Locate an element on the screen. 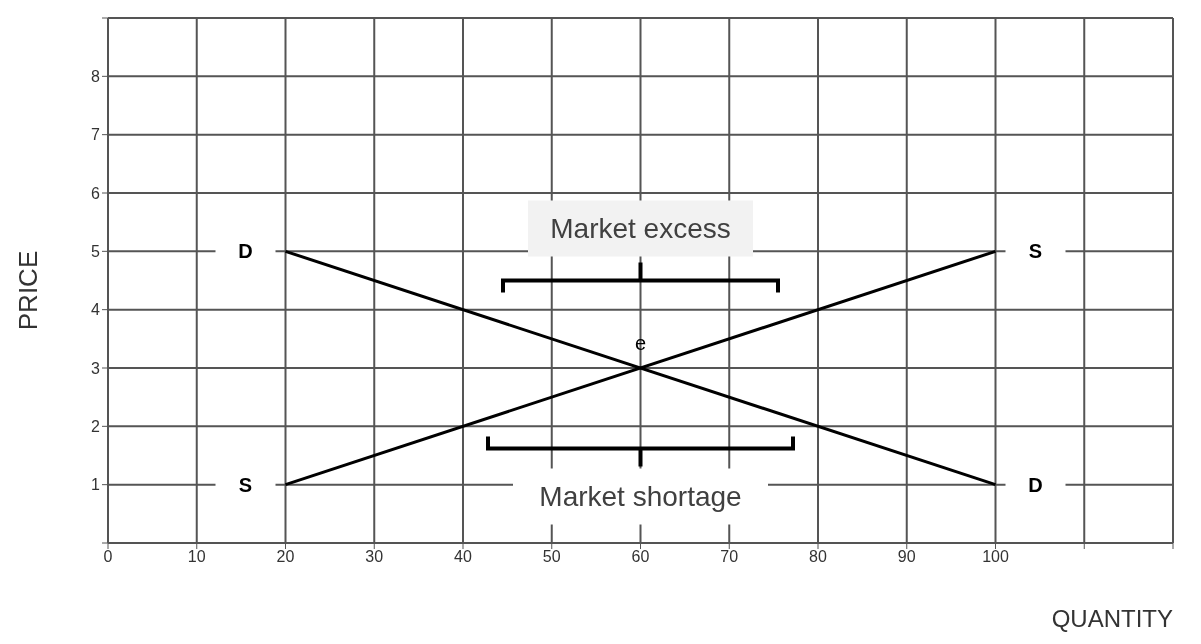 This screenshot has height=644, width=1201. y-tick-label: 4 is located at coordinates (96, 310).